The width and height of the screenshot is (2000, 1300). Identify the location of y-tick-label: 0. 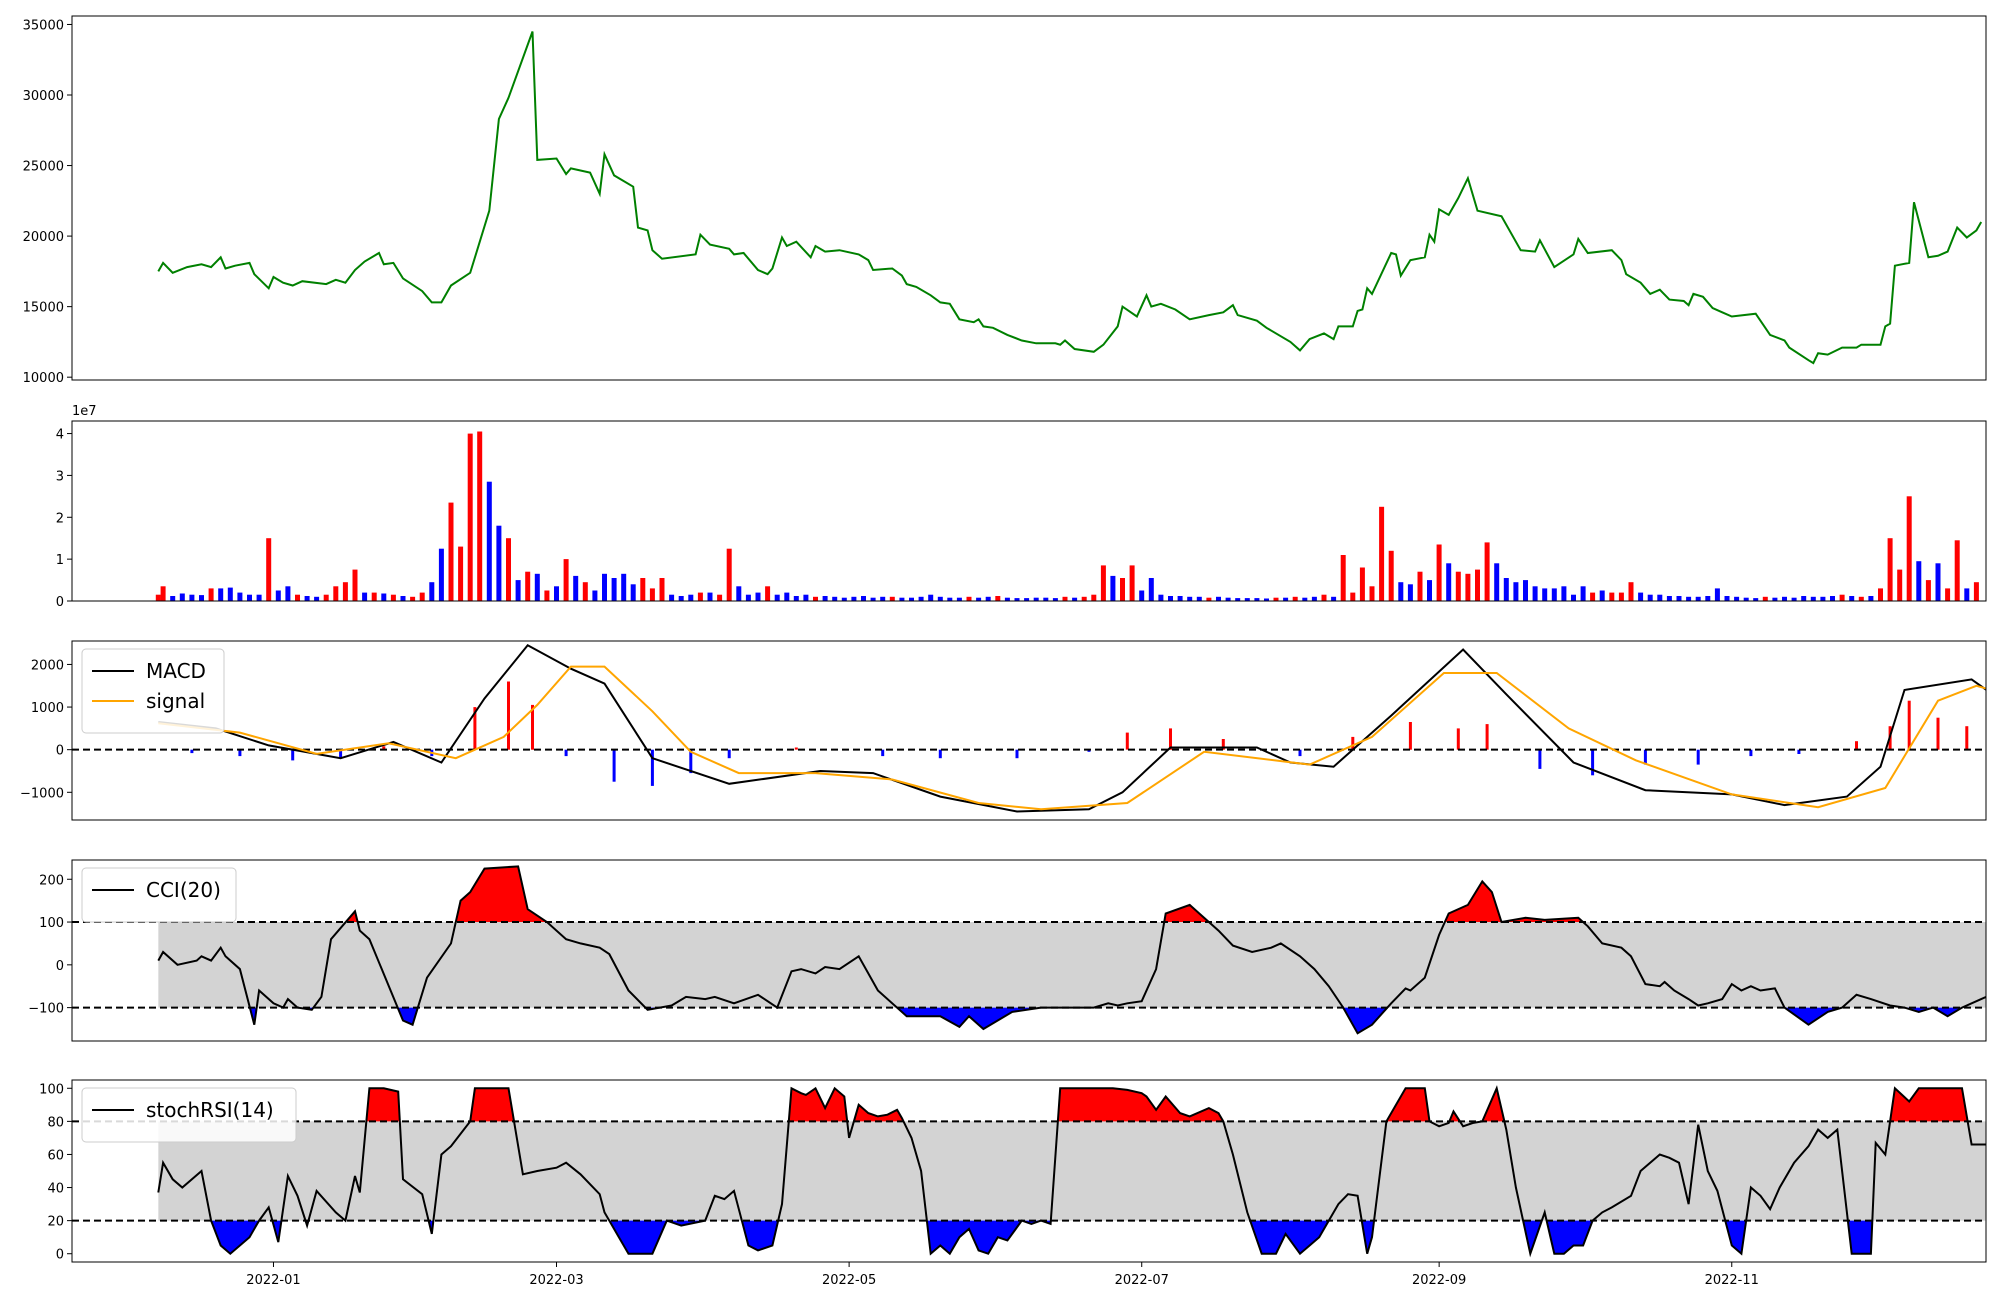
(60, 751).